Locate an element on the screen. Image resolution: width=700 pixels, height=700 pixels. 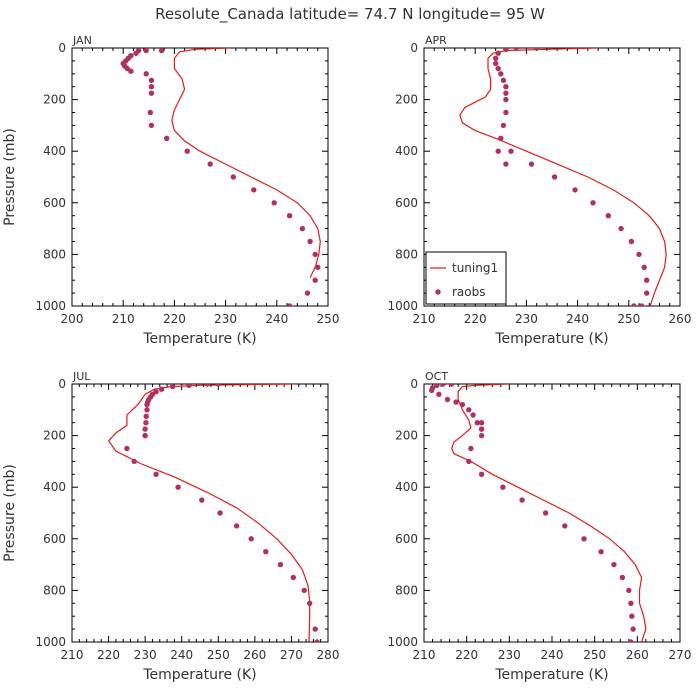
legend: tuning1 raobs is located at coordinates (466, 278).